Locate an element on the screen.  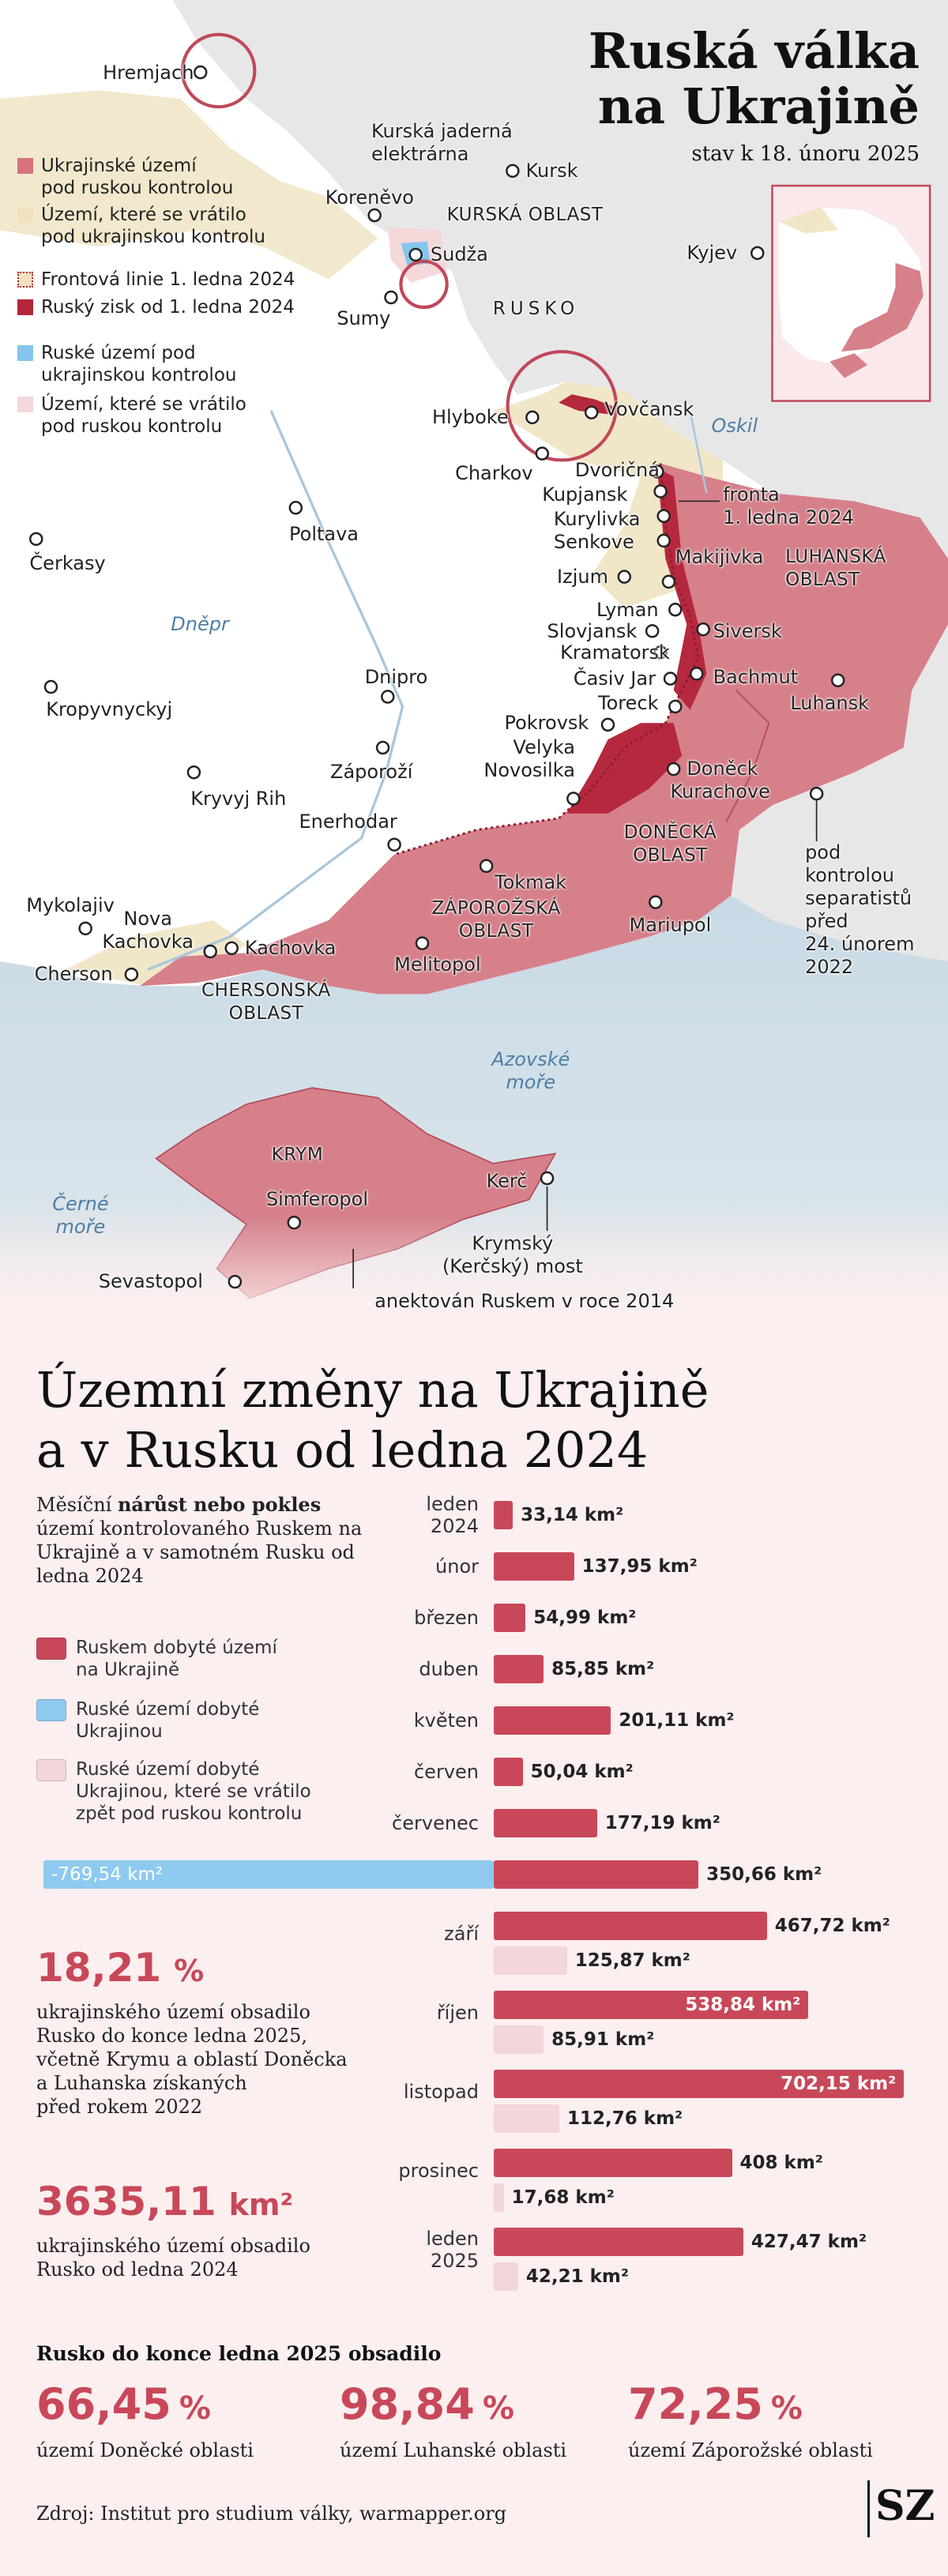
summary-text: území Luhanské oblasti is located at coordinates (454, 2450).